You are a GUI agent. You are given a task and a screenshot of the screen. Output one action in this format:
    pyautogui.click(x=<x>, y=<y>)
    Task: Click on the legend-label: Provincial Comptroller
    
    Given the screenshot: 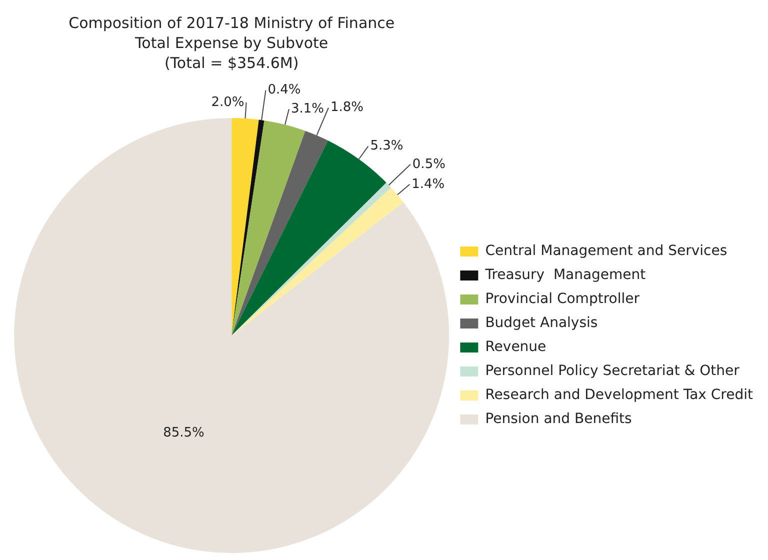 What is the action you would take?
    pyautogui.click(x=562, y=299)
    